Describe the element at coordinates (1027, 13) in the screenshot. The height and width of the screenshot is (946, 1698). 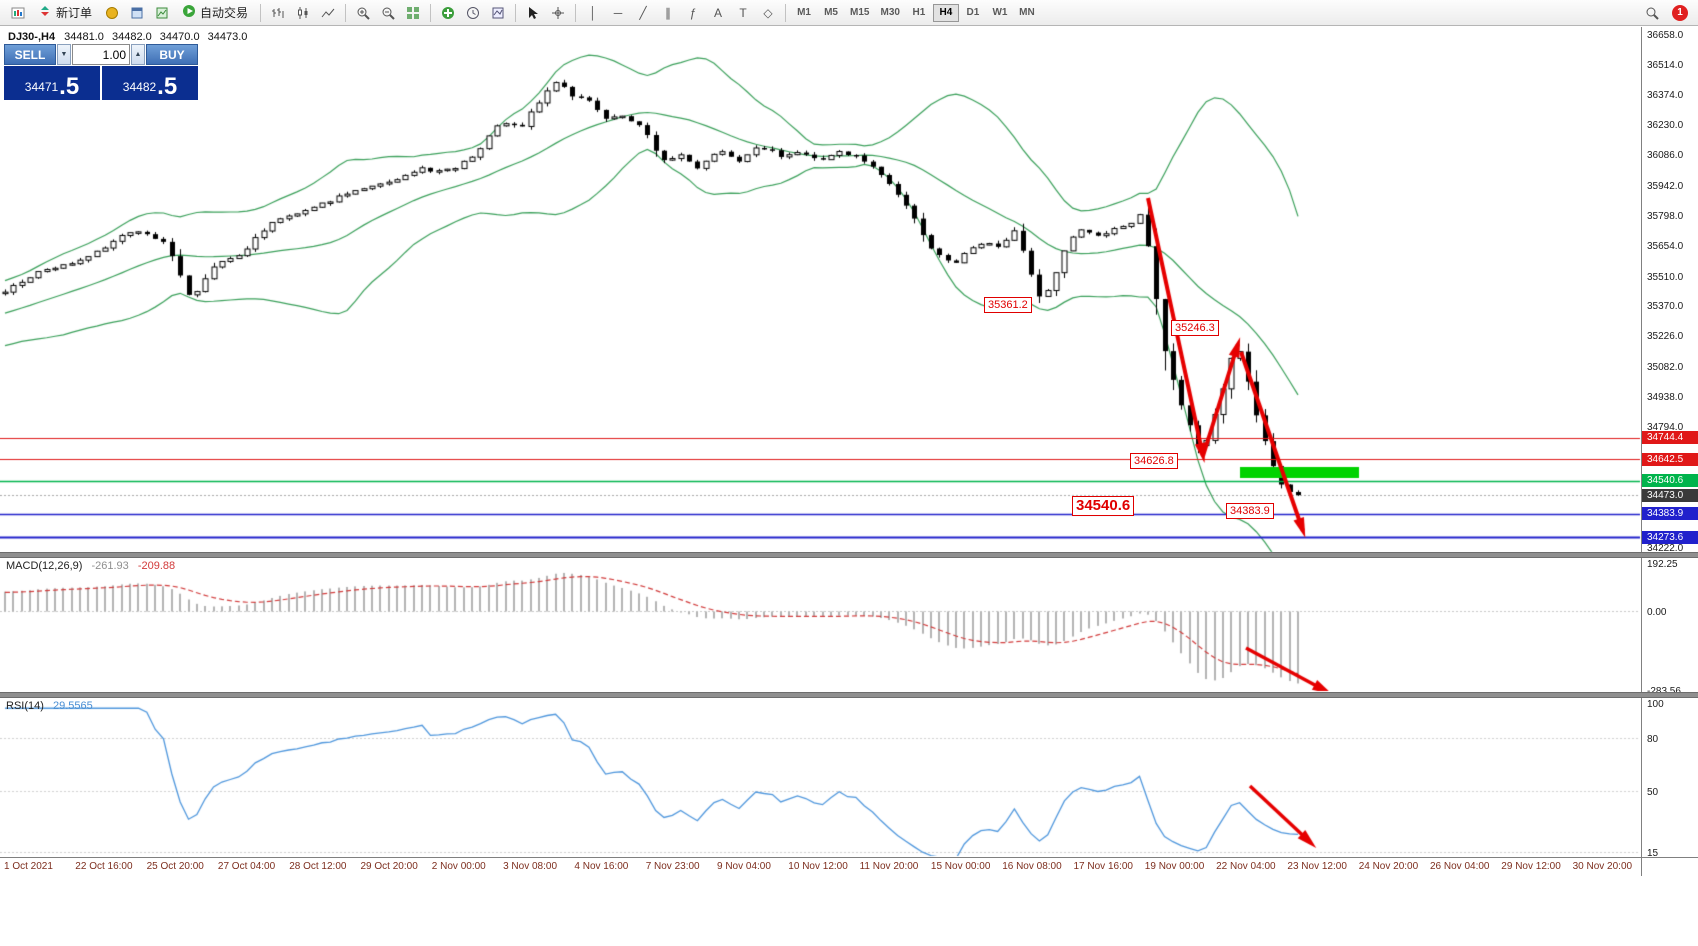
I see `timeframe-mn-button: MN` at that location.